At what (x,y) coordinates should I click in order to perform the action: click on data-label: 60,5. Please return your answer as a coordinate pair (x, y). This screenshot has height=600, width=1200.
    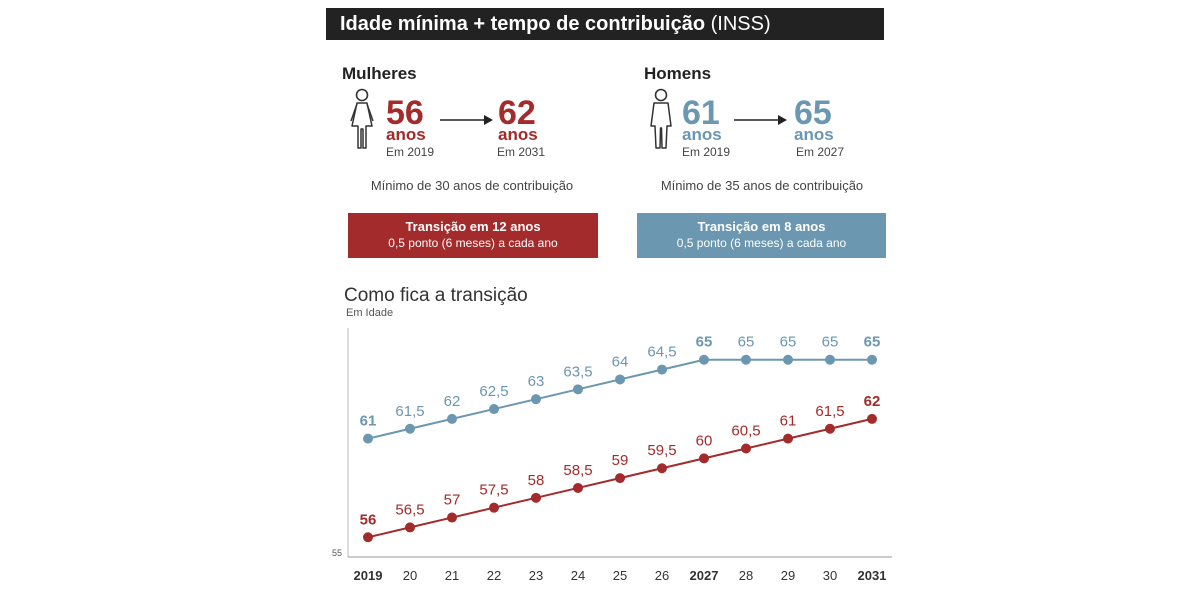
    Looking at the image, I should click on (745, 431).